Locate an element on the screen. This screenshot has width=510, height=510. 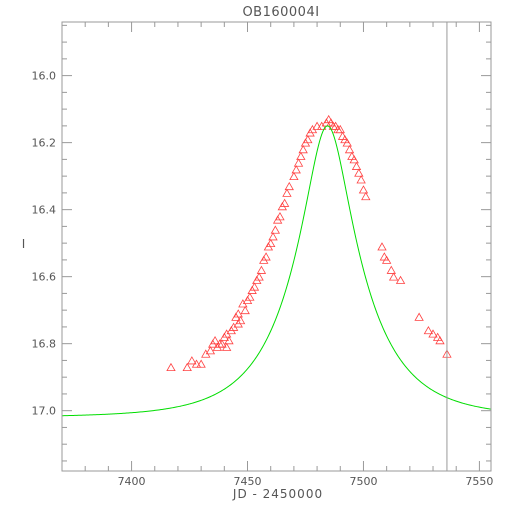
y-tick-label: 16.6 is located at coordinates (44, 277).